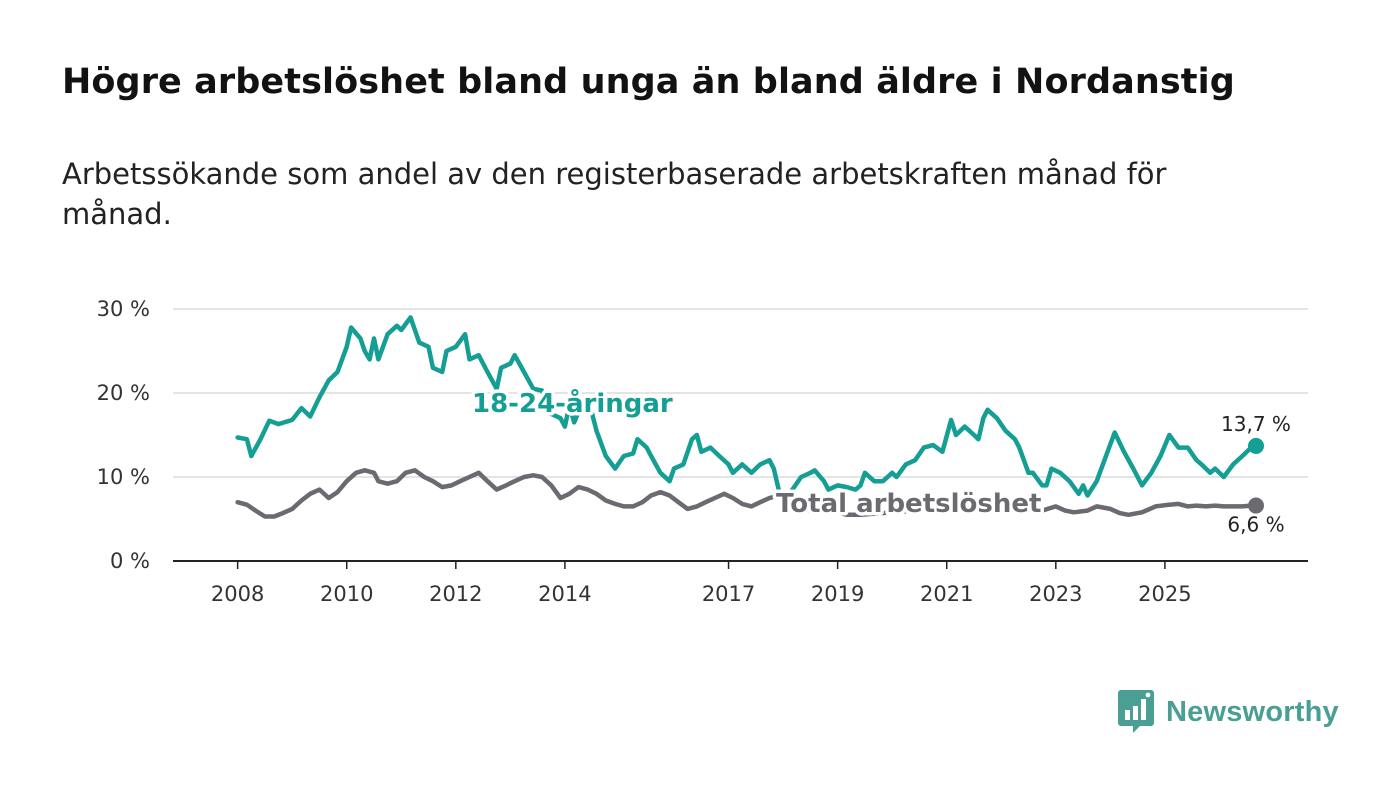 Image resolution: width=1400 pixels, height=794 pixels. I want to click on y-tick-label: 10 %, so click(123, 477).